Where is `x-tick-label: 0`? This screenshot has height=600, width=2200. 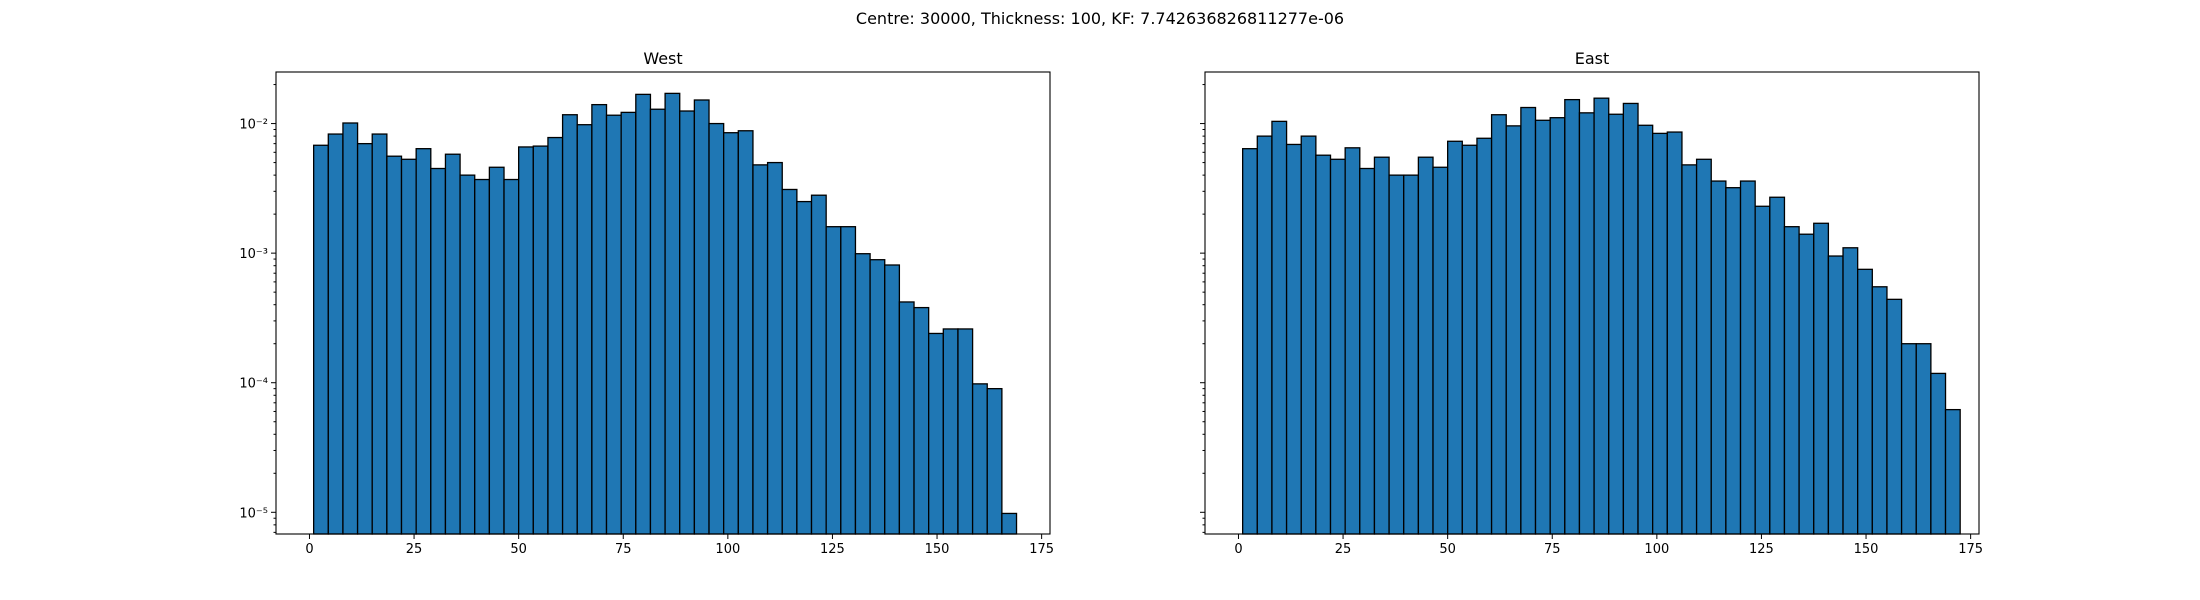
x-tick-label: 0 is located at coordinates (1238, 549).